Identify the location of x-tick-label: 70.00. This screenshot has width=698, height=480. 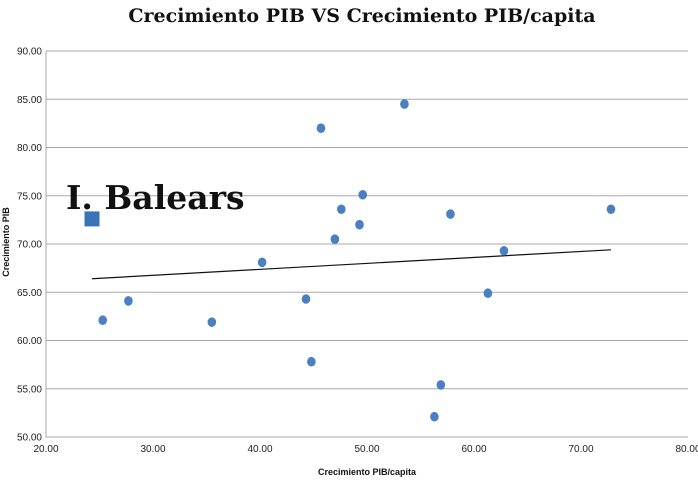
(580, 449).